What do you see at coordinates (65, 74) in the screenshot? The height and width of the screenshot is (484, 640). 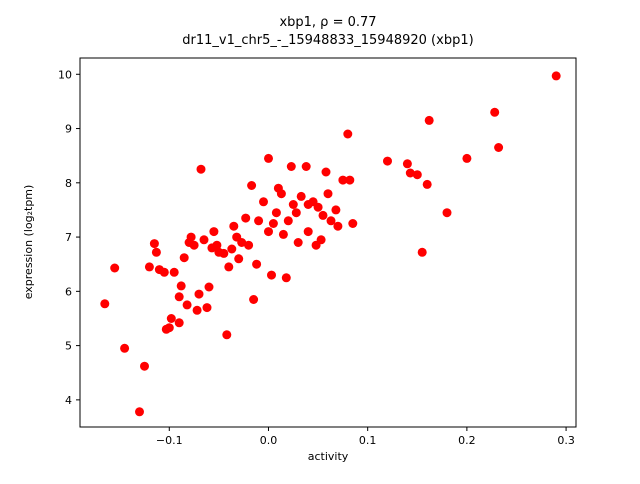 I see `y-tick-label: 10` at bounding box center [65, 74].